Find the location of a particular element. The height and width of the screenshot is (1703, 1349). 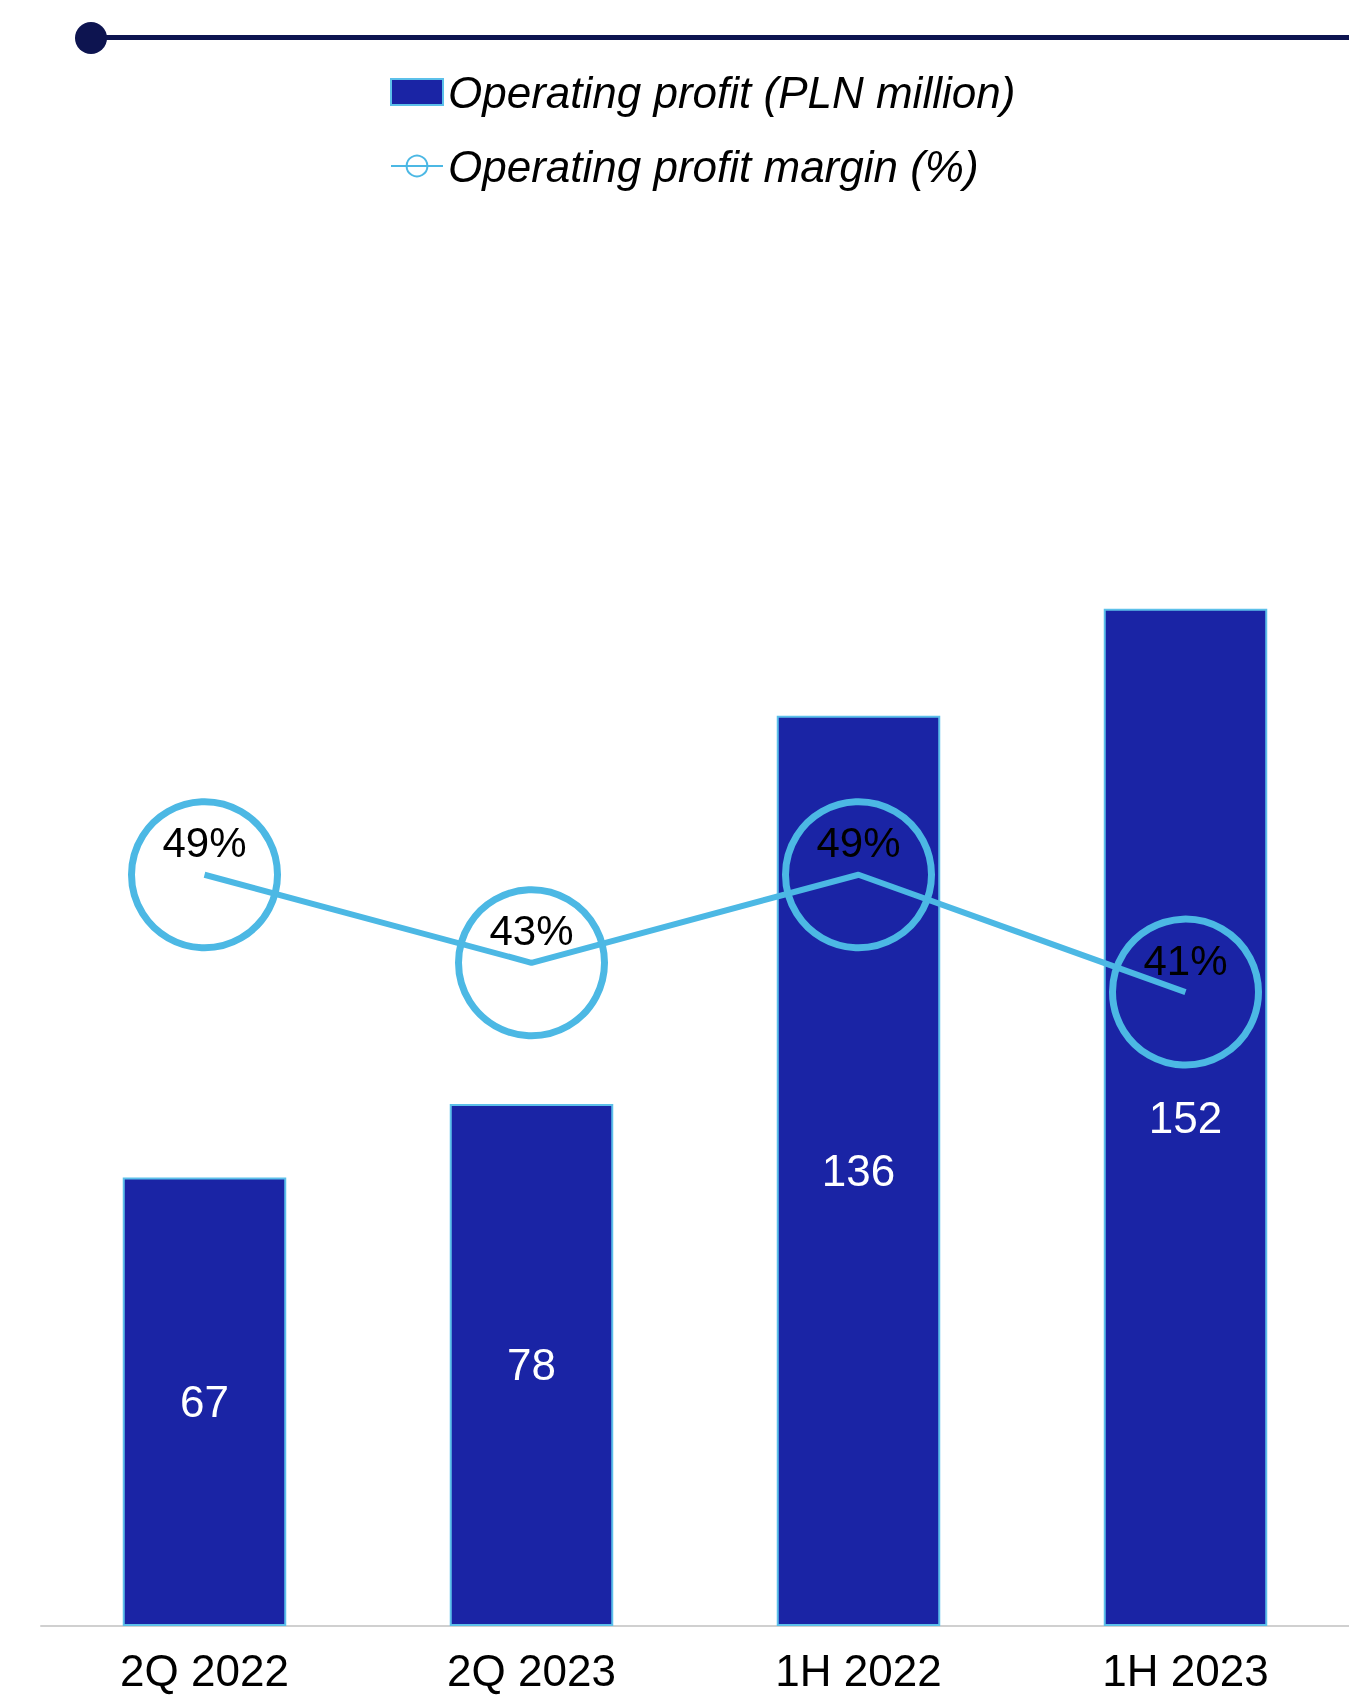

x-tick-label: 2Q 2023 is located at coordinates (531, 1670).